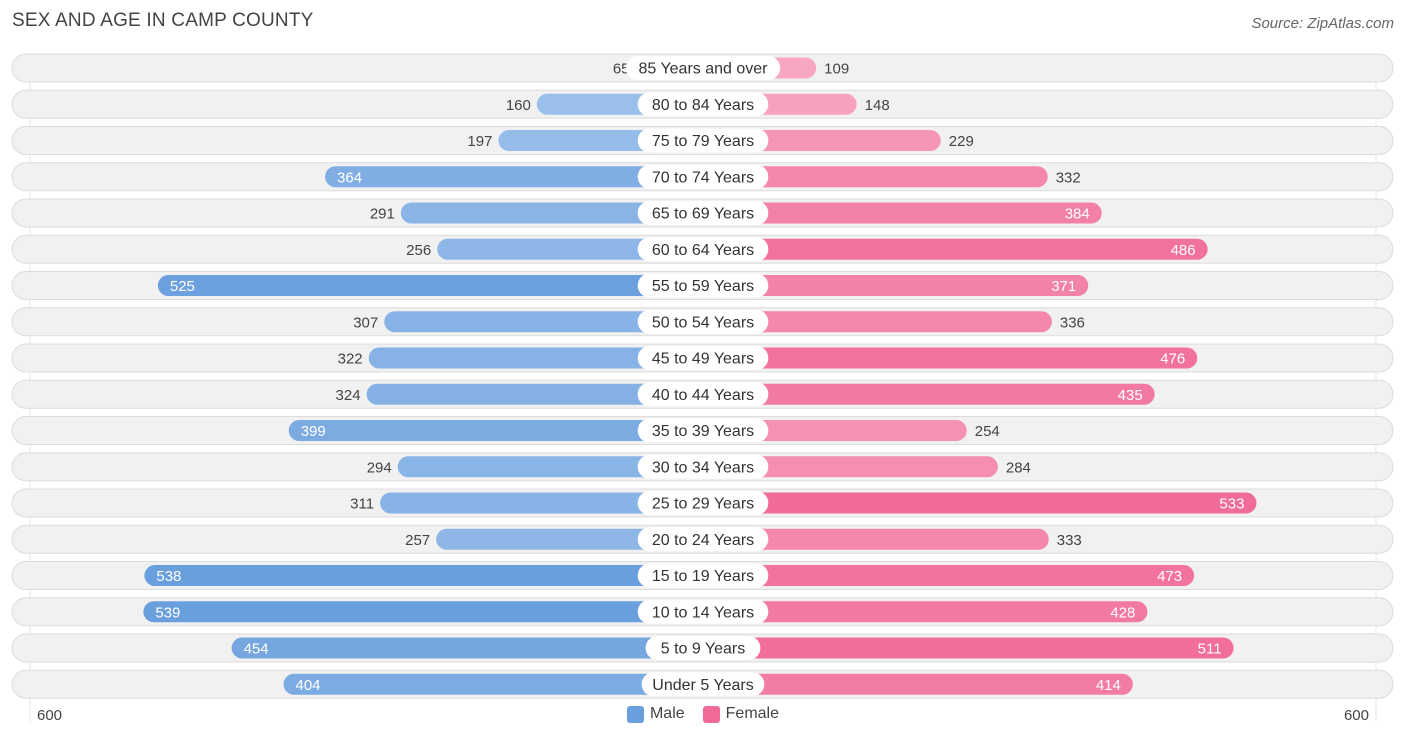  I want to click on male-value-label: 324, so click(348, 395).